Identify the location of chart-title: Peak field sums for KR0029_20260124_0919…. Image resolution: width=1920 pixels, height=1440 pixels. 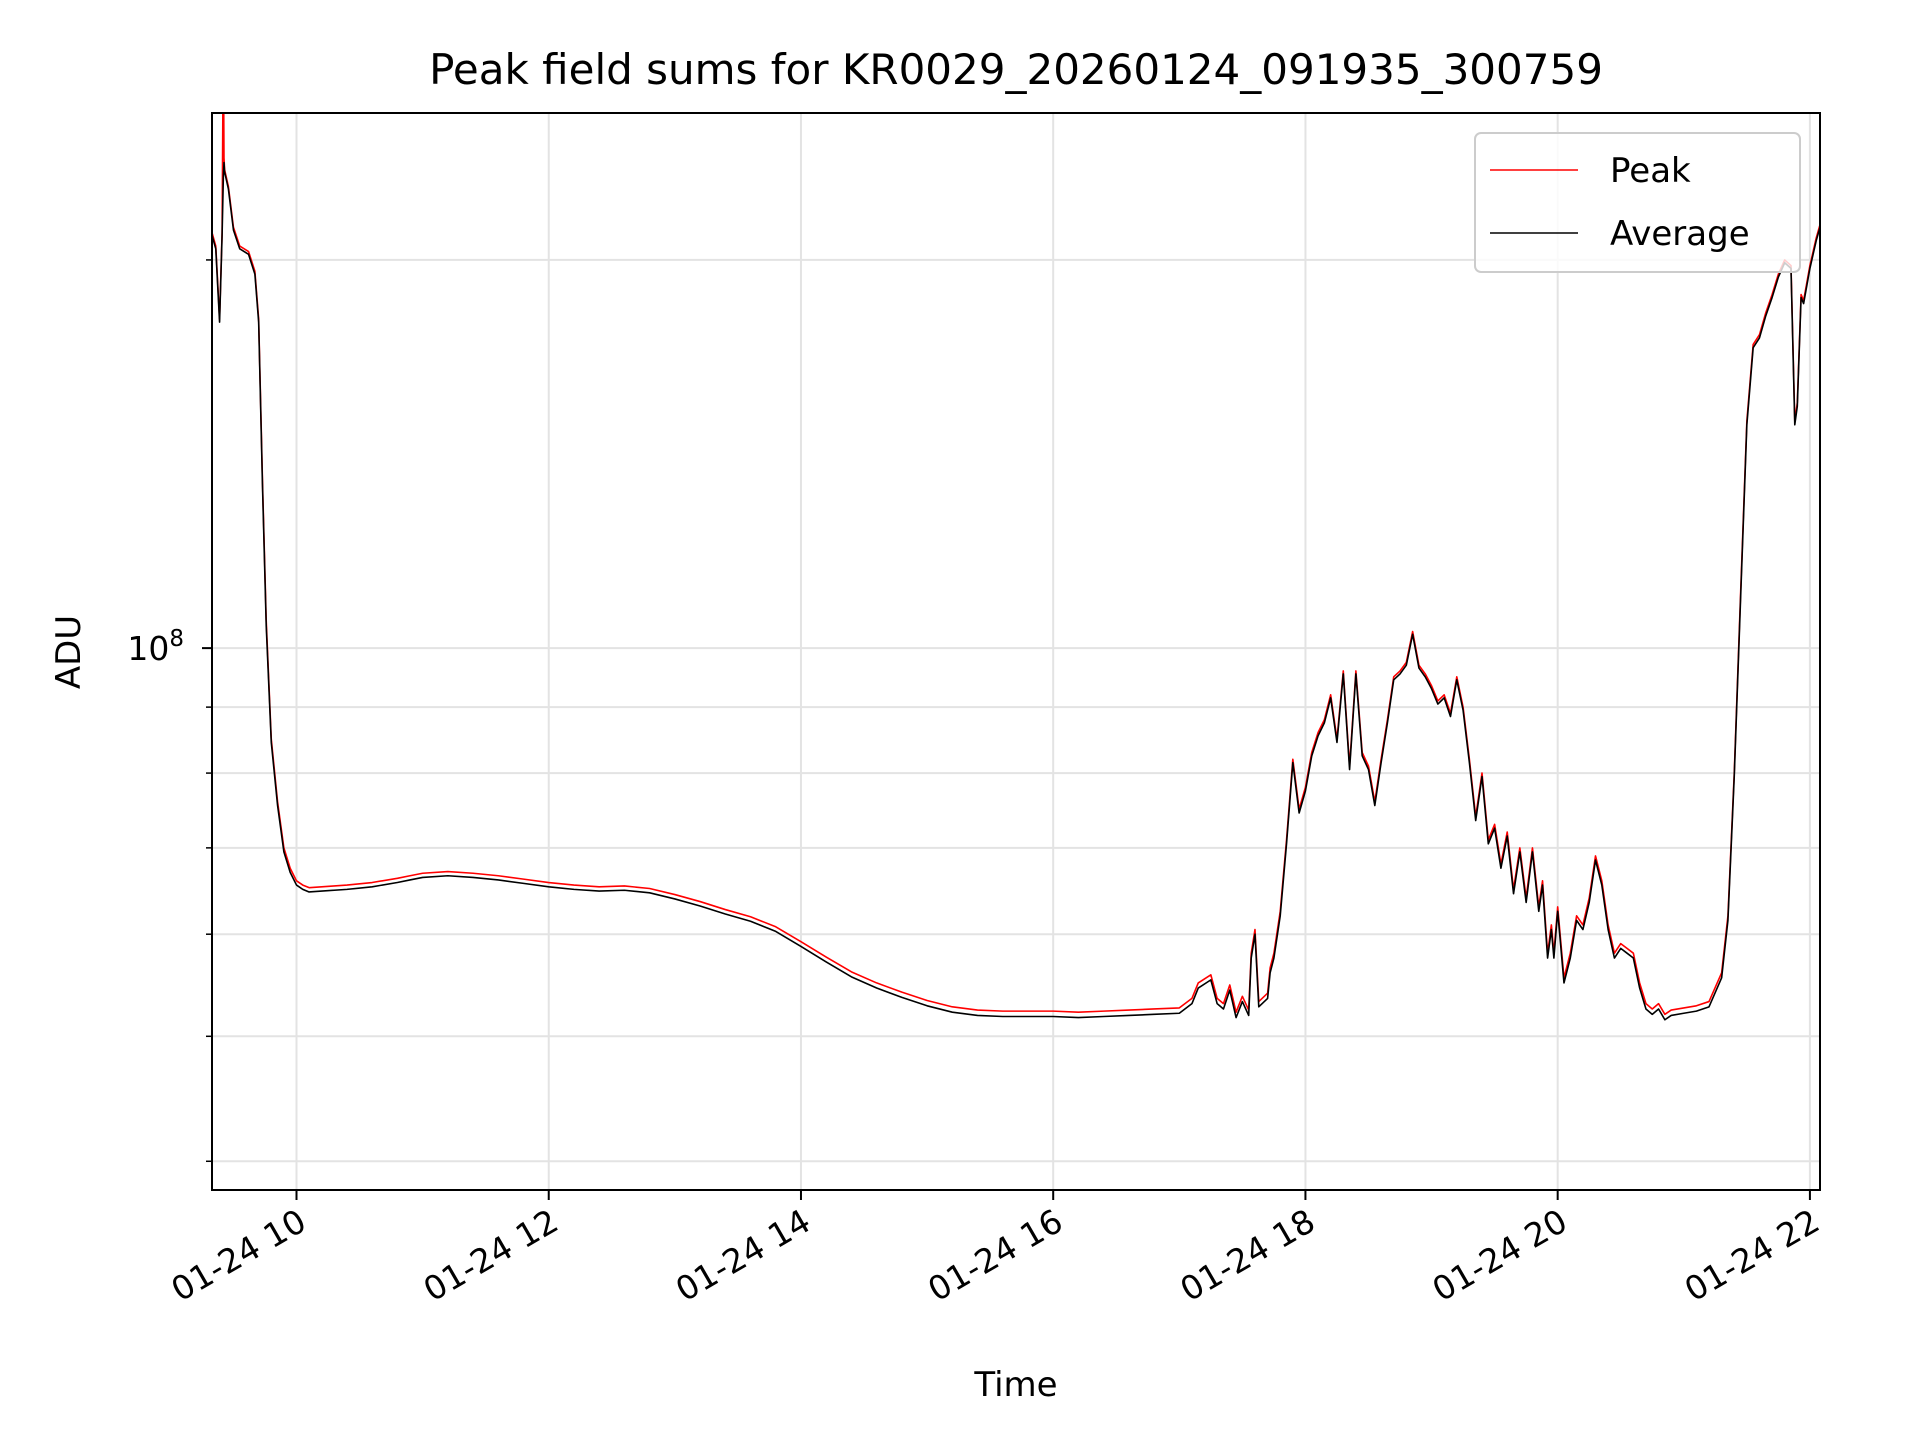
(1016, 69).